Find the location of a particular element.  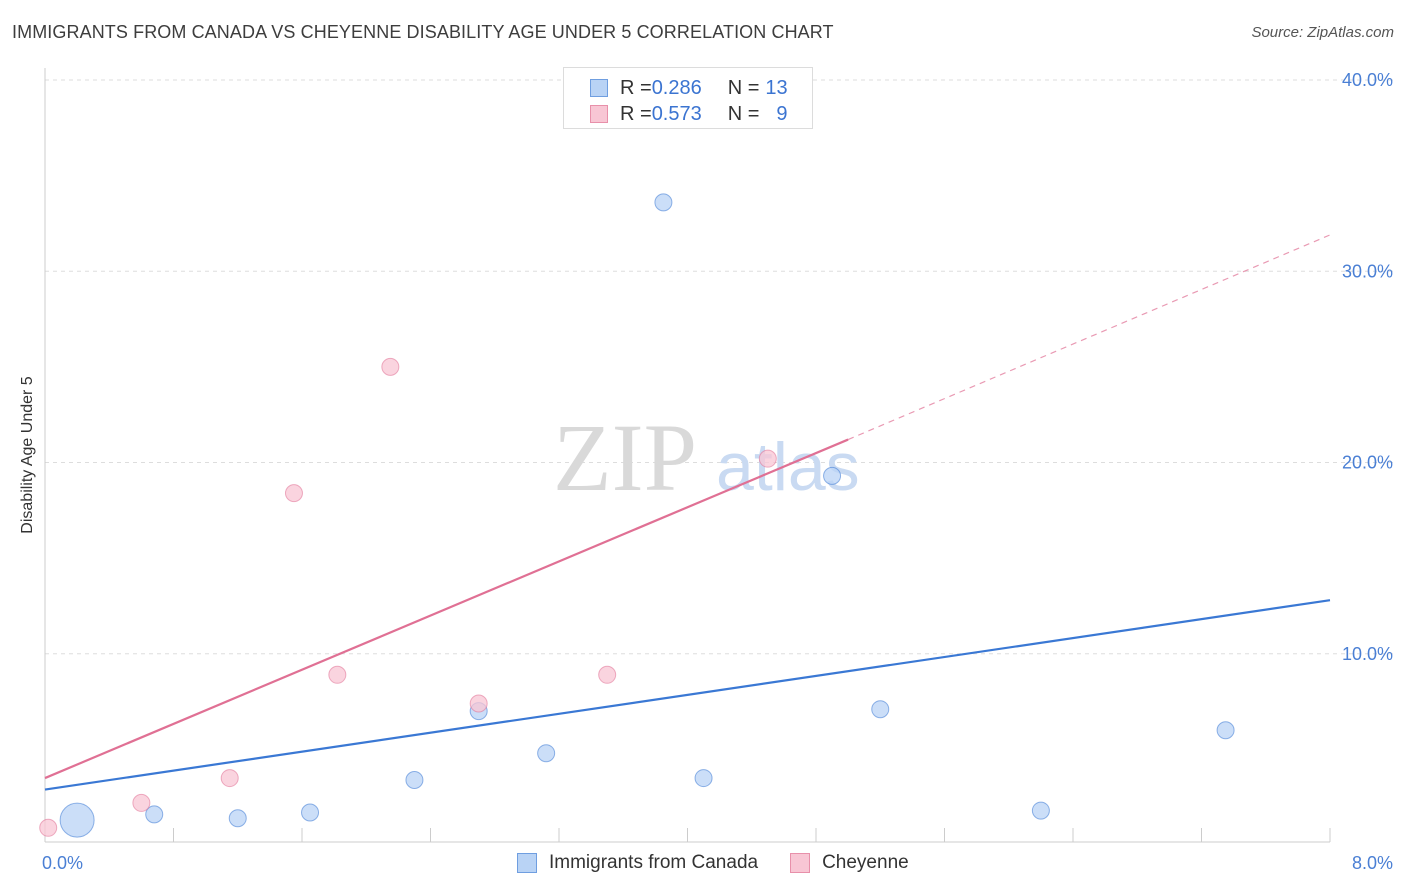

y-tick-label: 30.0% is located at coordinates (1367, 271).